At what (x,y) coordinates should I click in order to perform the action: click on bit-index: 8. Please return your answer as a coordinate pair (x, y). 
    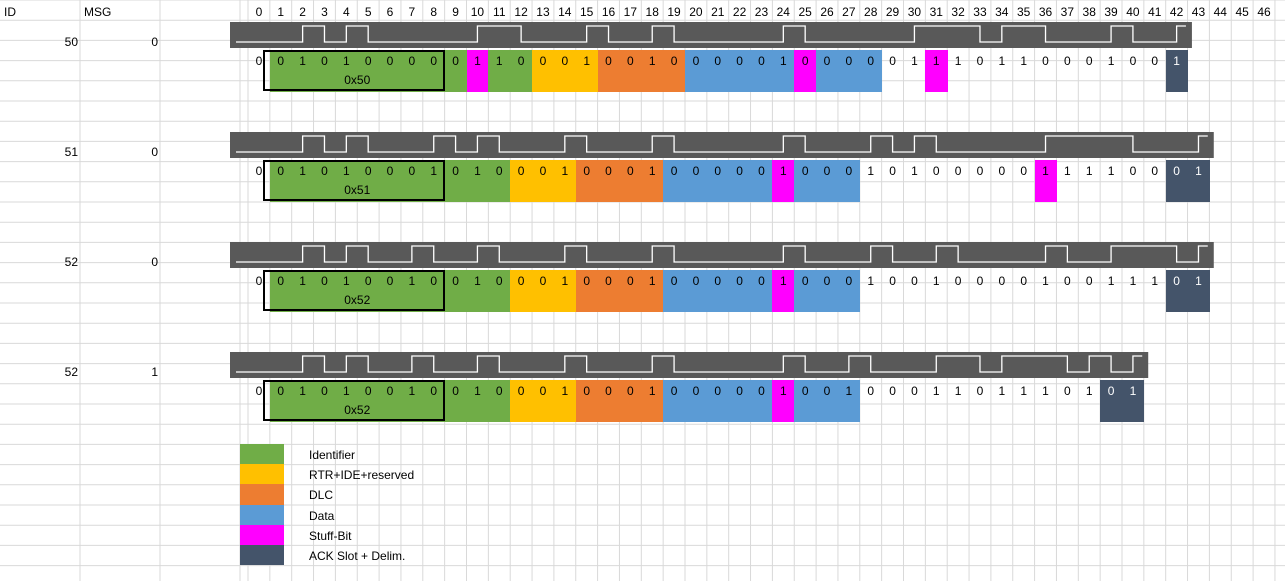
    Looking at the image, I should click on (434, 12).